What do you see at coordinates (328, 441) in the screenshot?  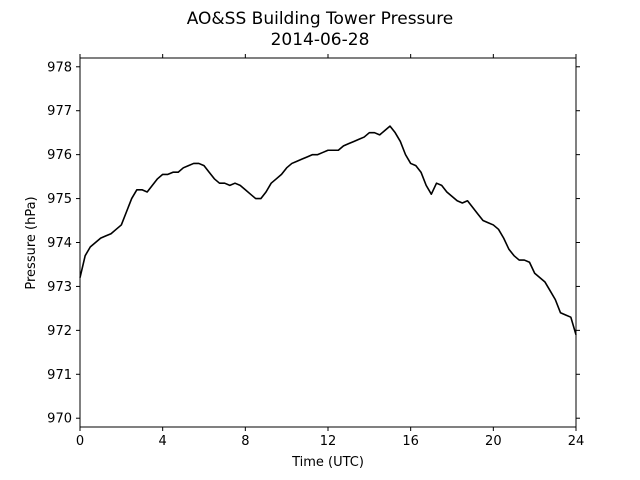 I see `x-tick-label: 12` at bounding box center [328, 441].